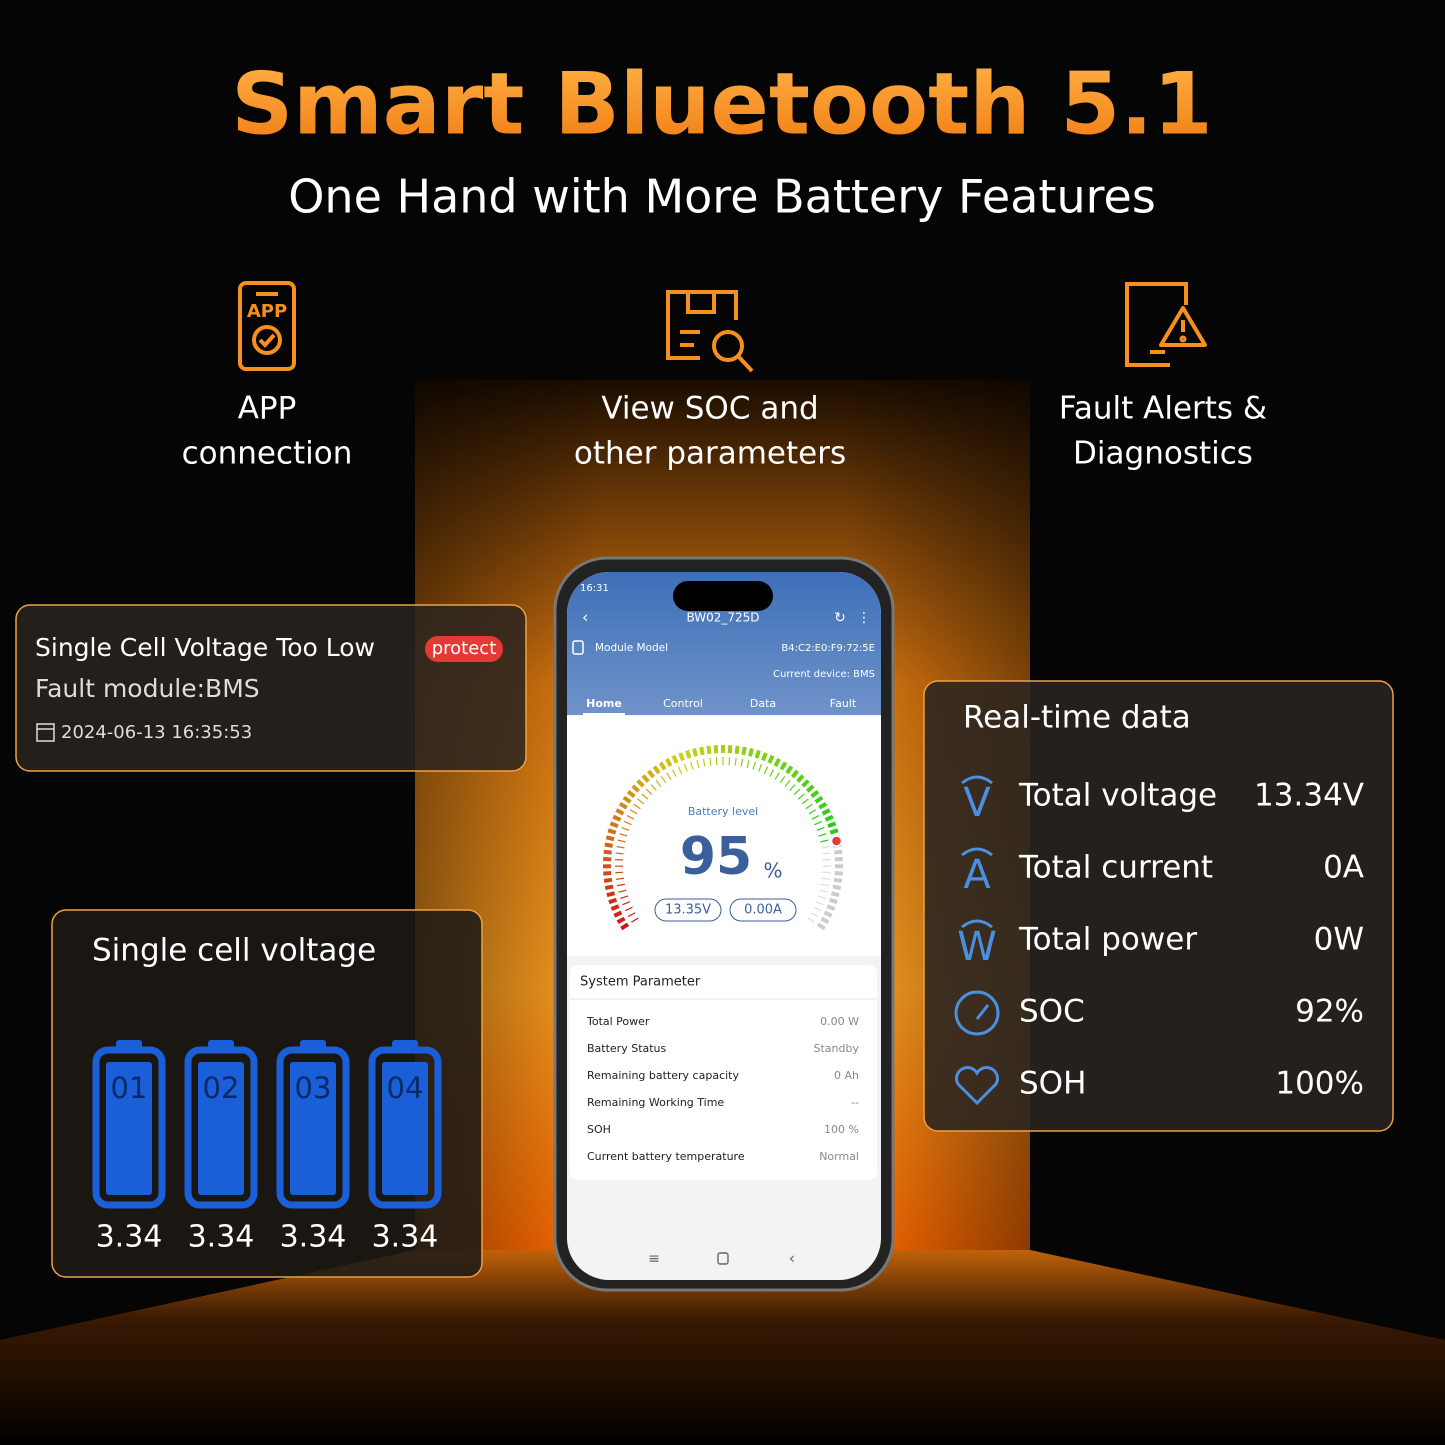 The width and height of the screenshot is (1445, 1445). What do you see at coordinates (205, 647) in the screenshot?
I see `fault-title: Single Cell Voltage Too Low` at bounding box center [205, 647].